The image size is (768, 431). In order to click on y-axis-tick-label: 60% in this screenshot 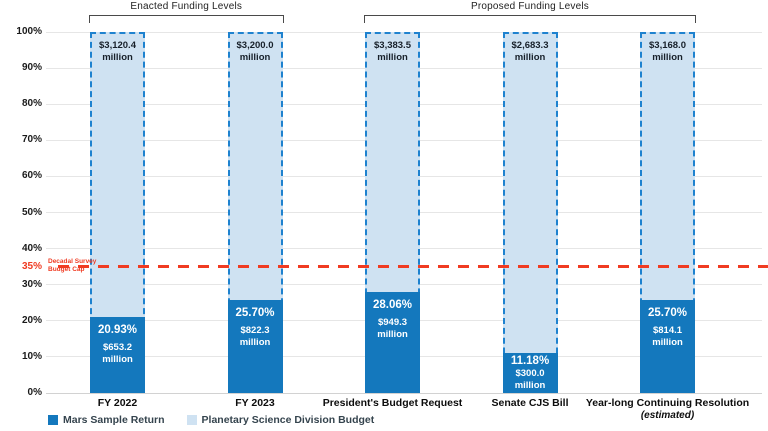, I will do `click(31, 176)`.